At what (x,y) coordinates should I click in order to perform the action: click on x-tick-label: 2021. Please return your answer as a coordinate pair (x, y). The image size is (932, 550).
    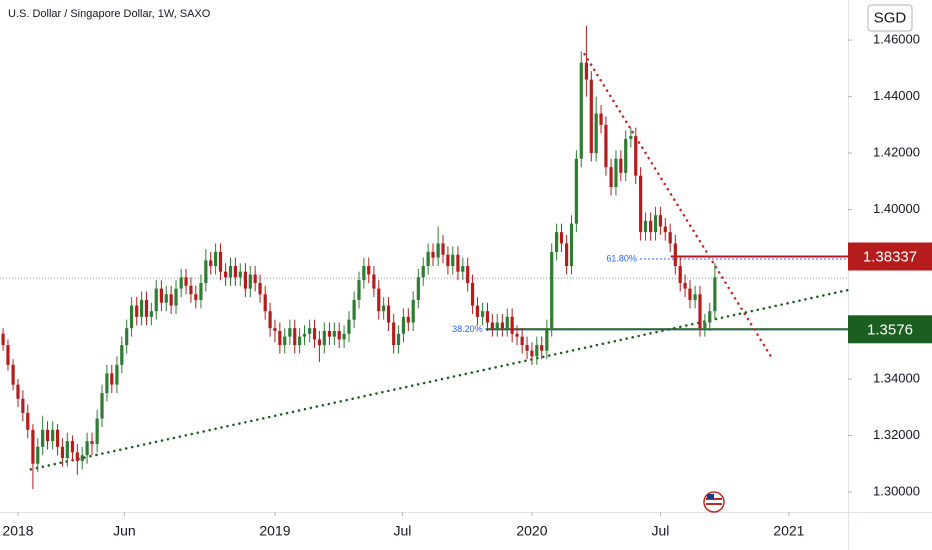
    Looking at the image, I should click on (788, 531).